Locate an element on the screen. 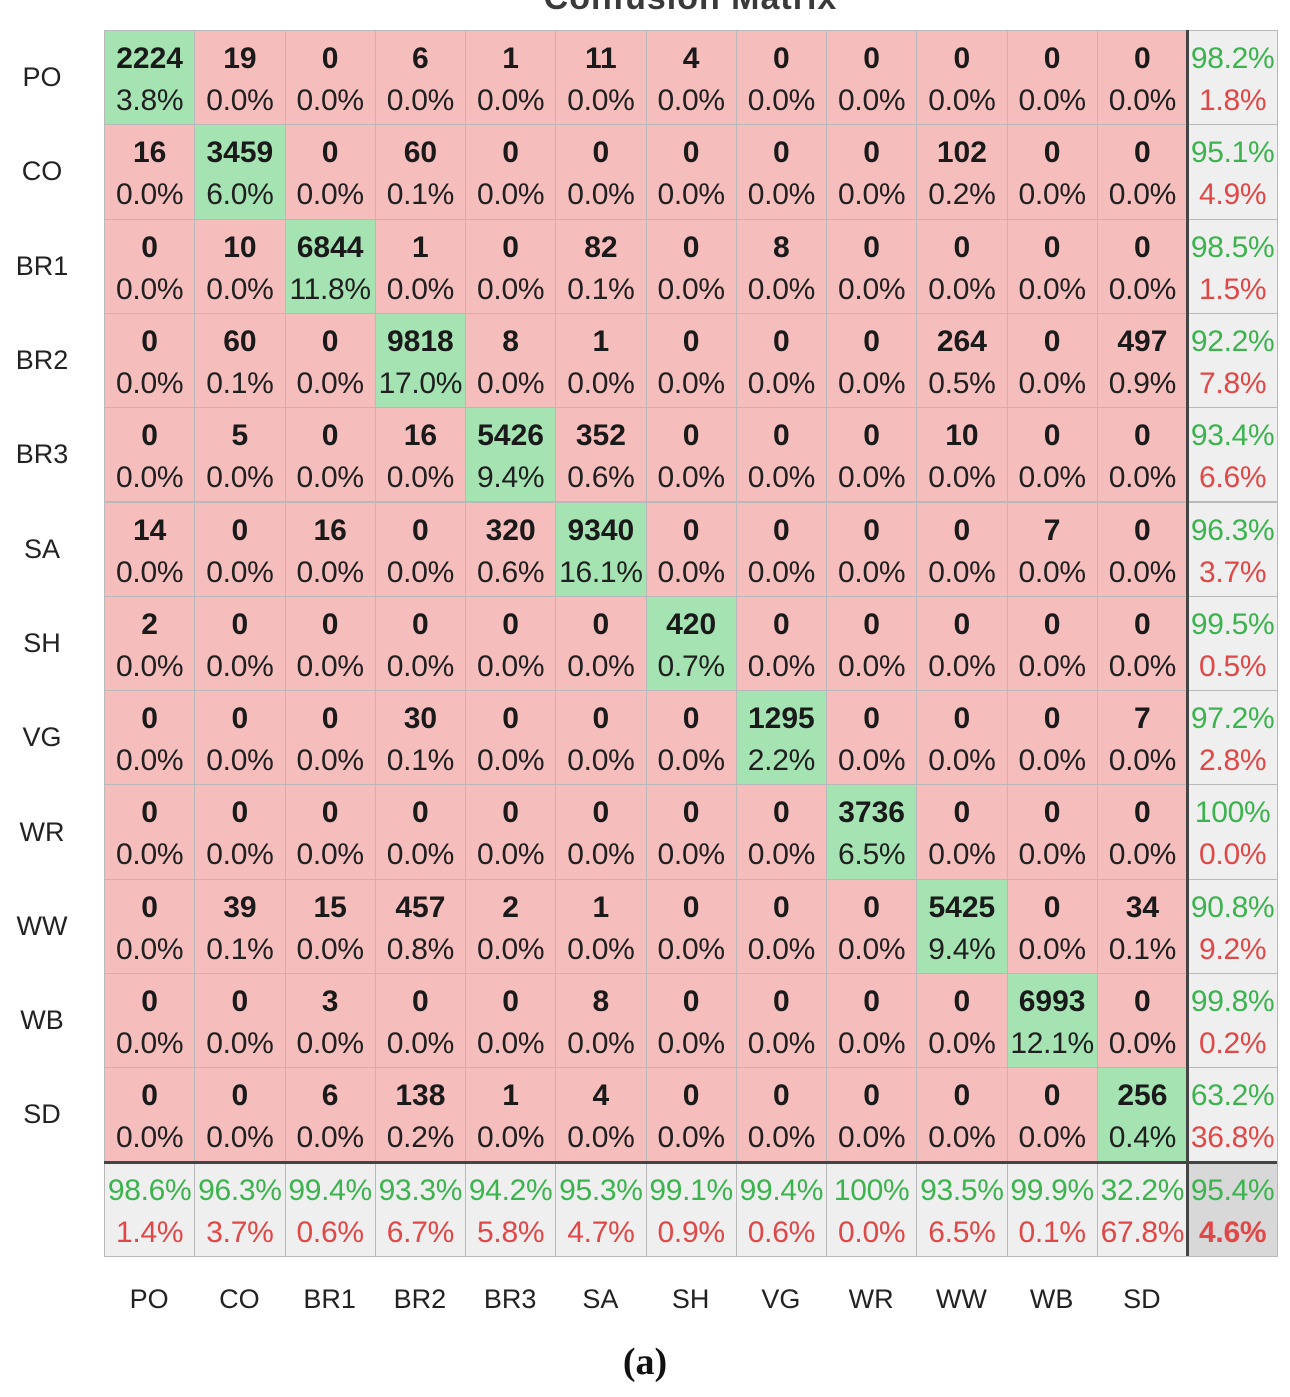 This screenshot has height=1397, width=1290. matrix-cell: 39 0.1% is located at coordinates (240, 926).